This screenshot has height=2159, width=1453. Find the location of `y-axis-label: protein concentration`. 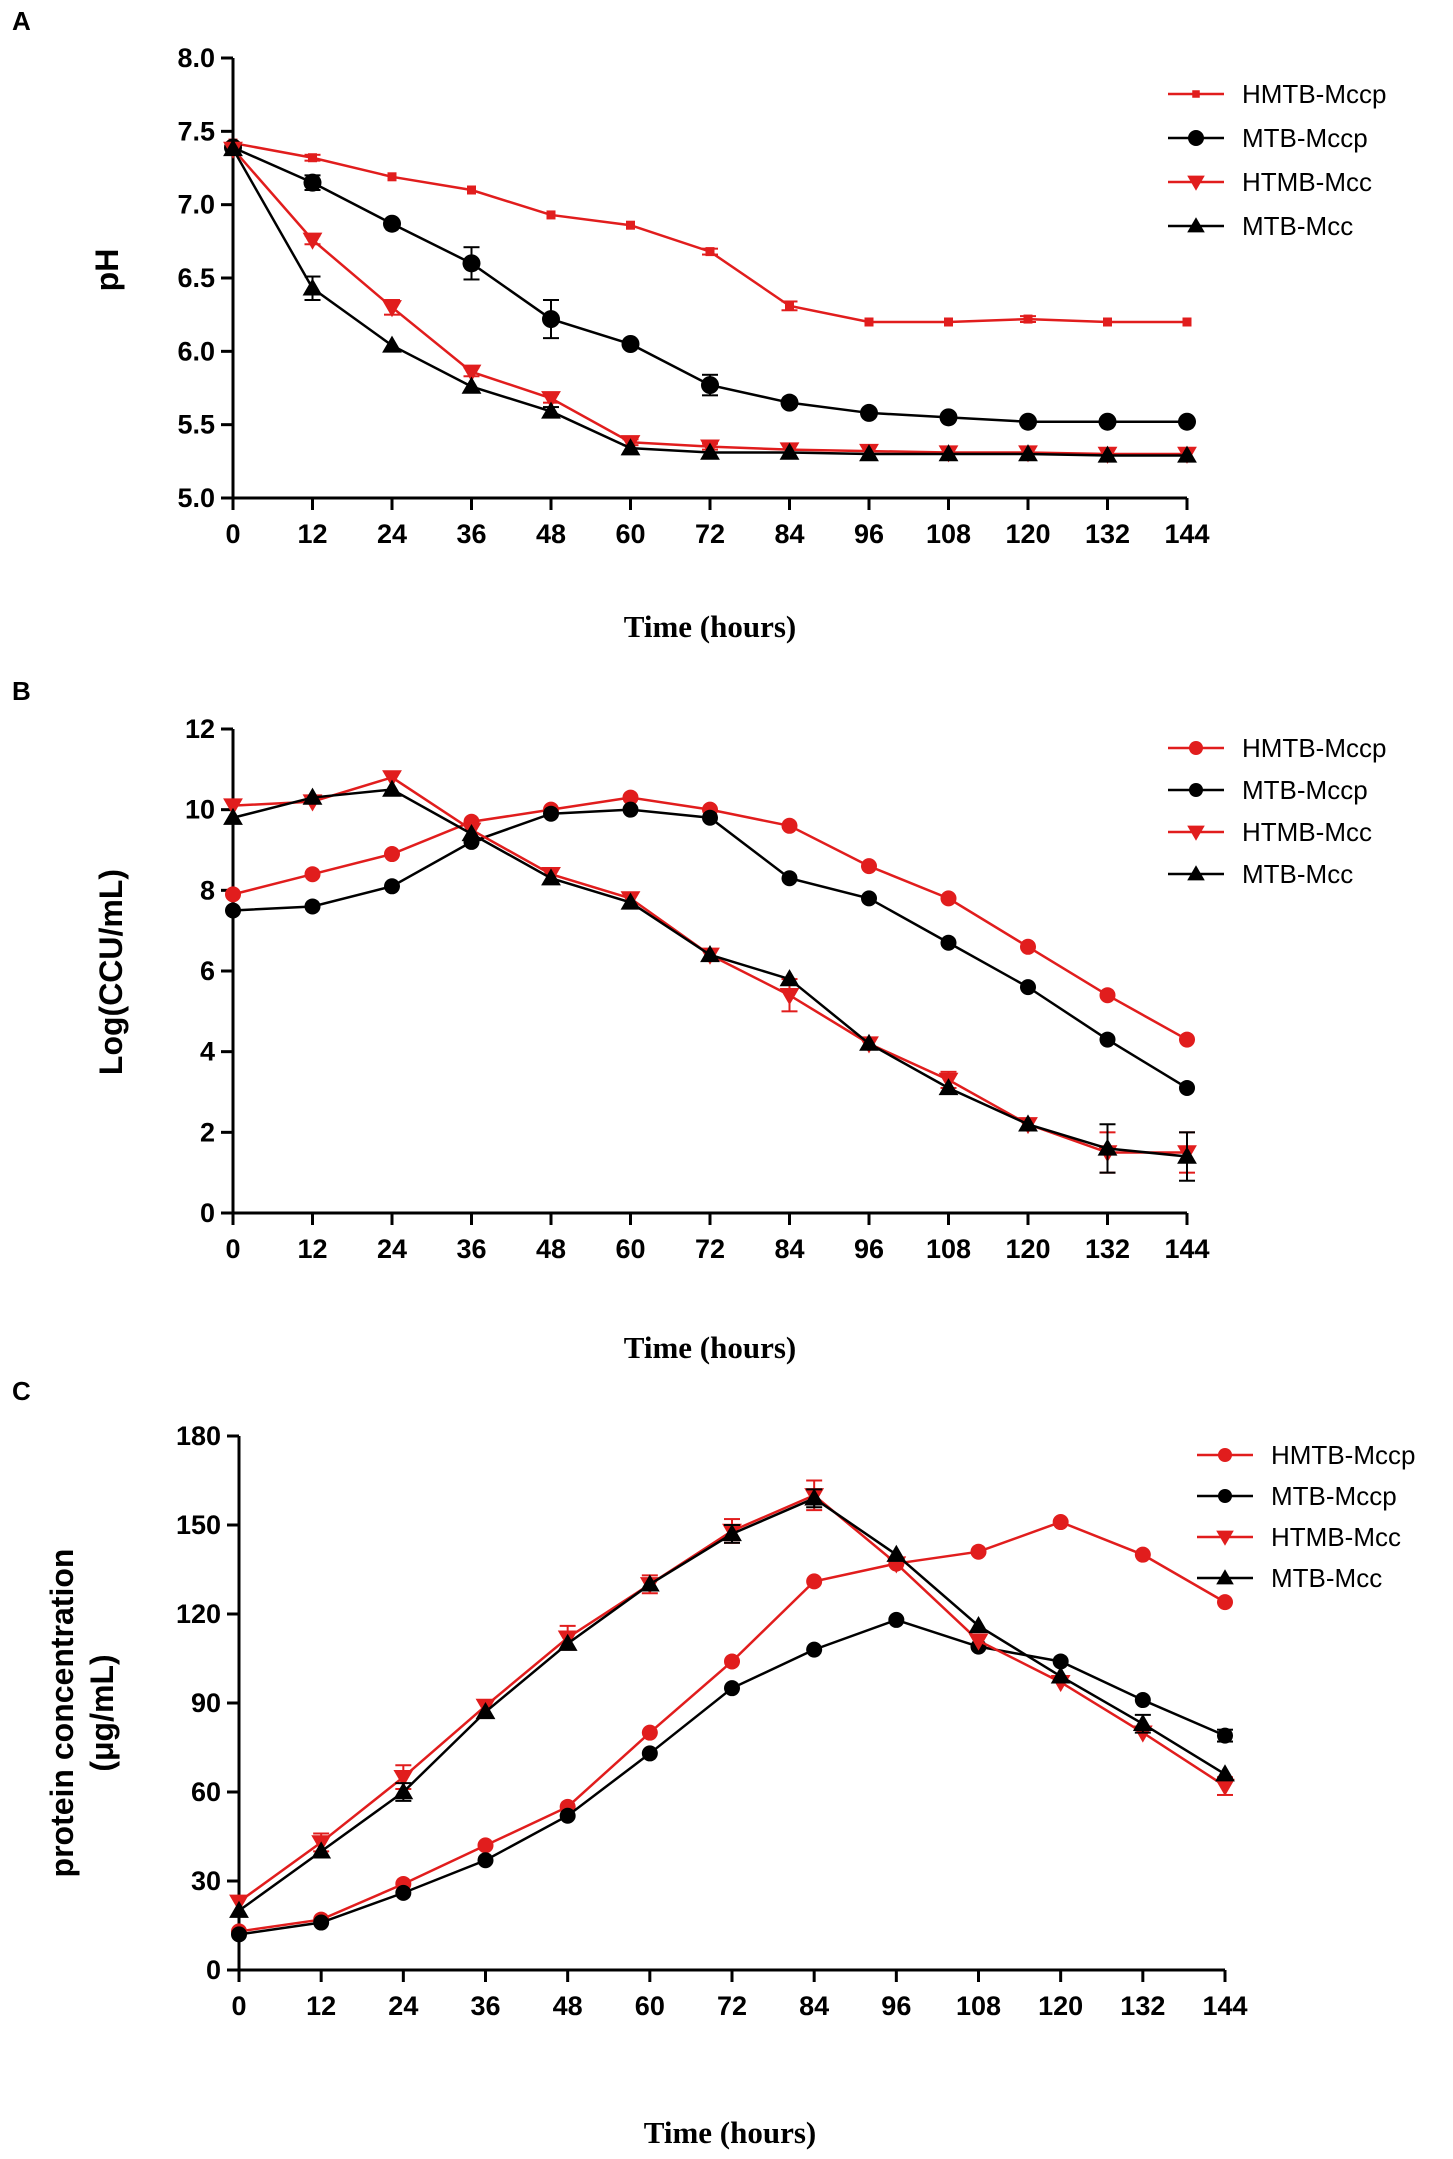

y-axis-label: protein concentration is located at coordinates (62, 1713).